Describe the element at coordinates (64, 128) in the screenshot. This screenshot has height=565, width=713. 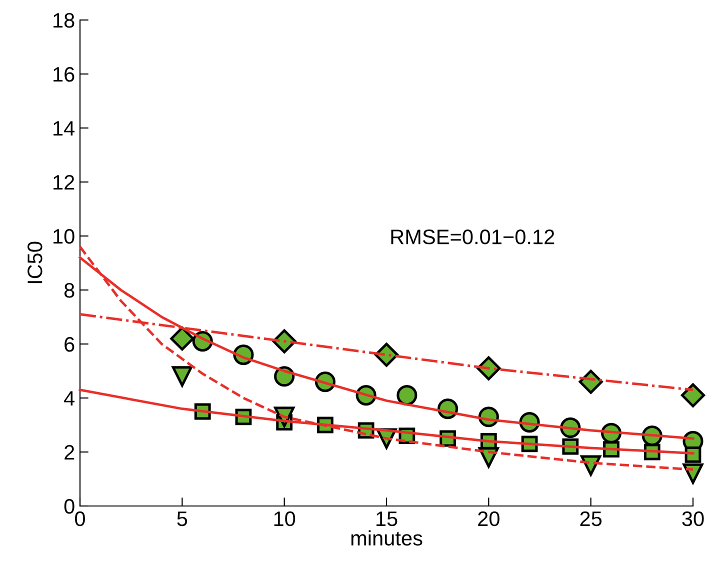
I see `y-tick-label: 14` at that location.